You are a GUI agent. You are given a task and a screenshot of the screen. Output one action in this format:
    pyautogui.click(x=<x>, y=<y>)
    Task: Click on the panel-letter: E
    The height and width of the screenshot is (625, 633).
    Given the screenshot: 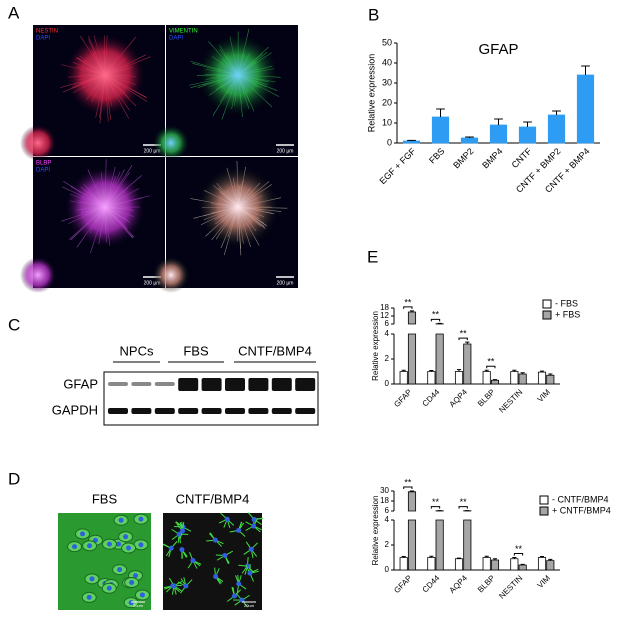 What is the action you would take?
    pyautogui.click(x=372, y=256)
    